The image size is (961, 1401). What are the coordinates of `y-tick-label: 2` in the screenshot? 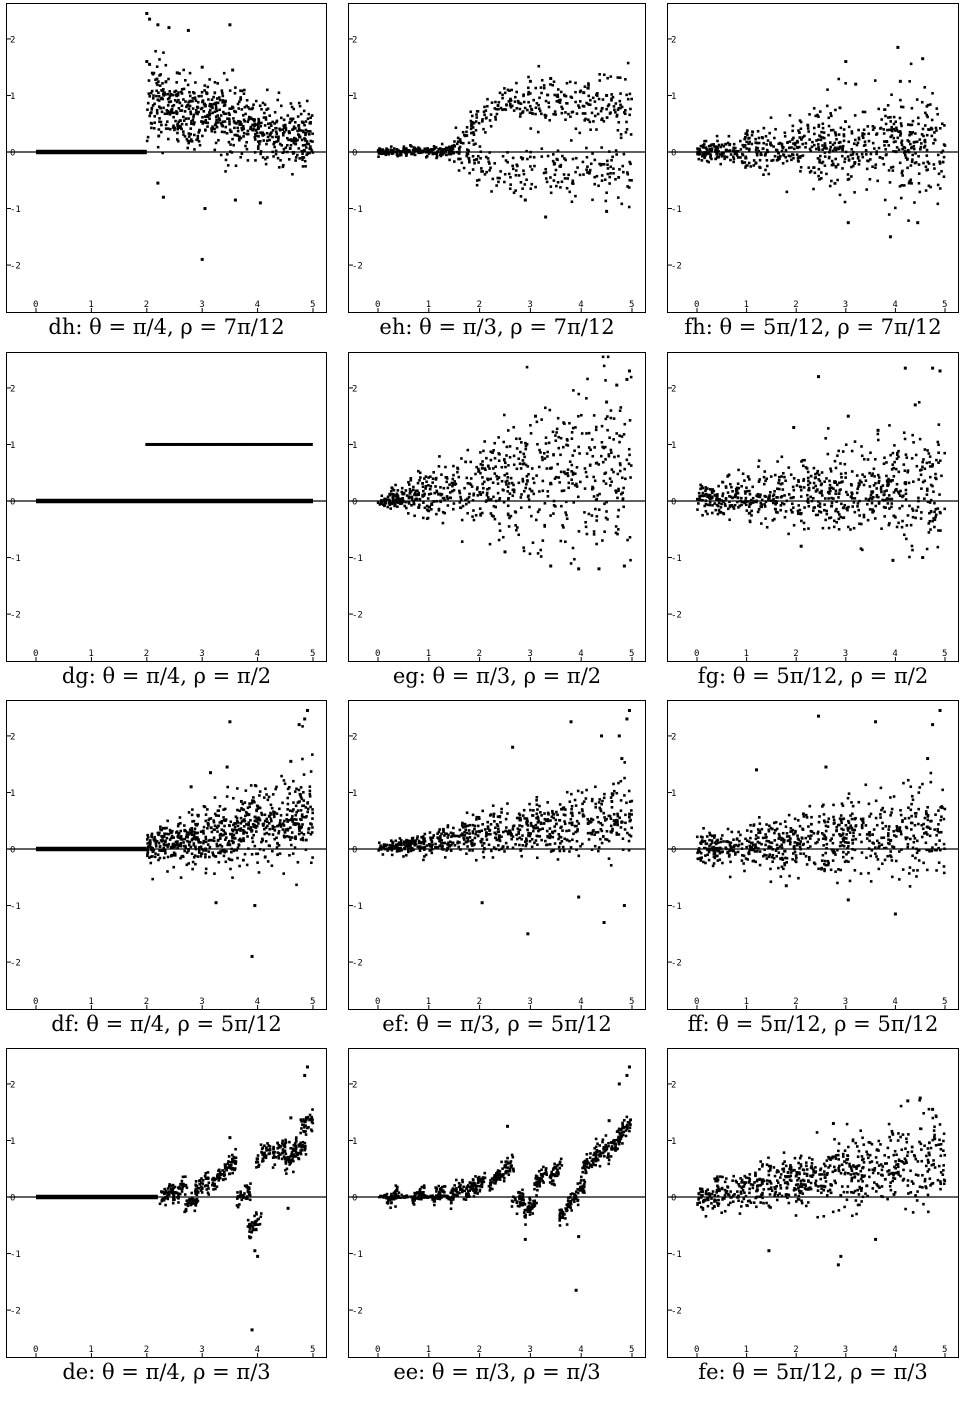 It's located at (12, 40).